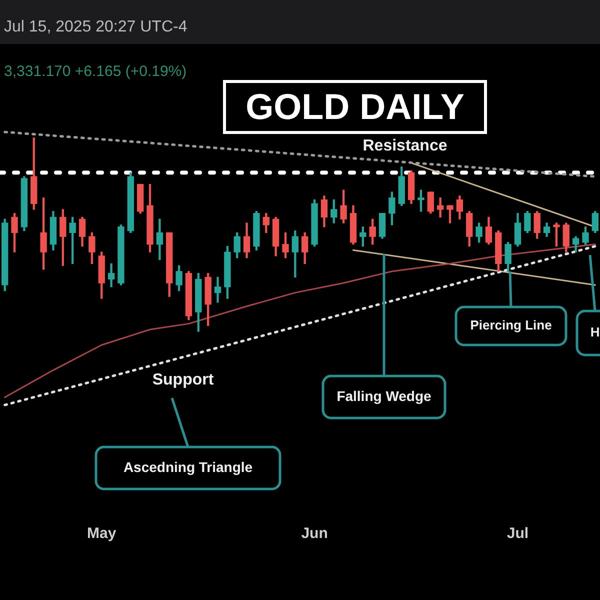  What do you see at coordinates (188, 466) in the screenshot?
I see `text: Ascedning Triangle` at bounding box center [188, 466].